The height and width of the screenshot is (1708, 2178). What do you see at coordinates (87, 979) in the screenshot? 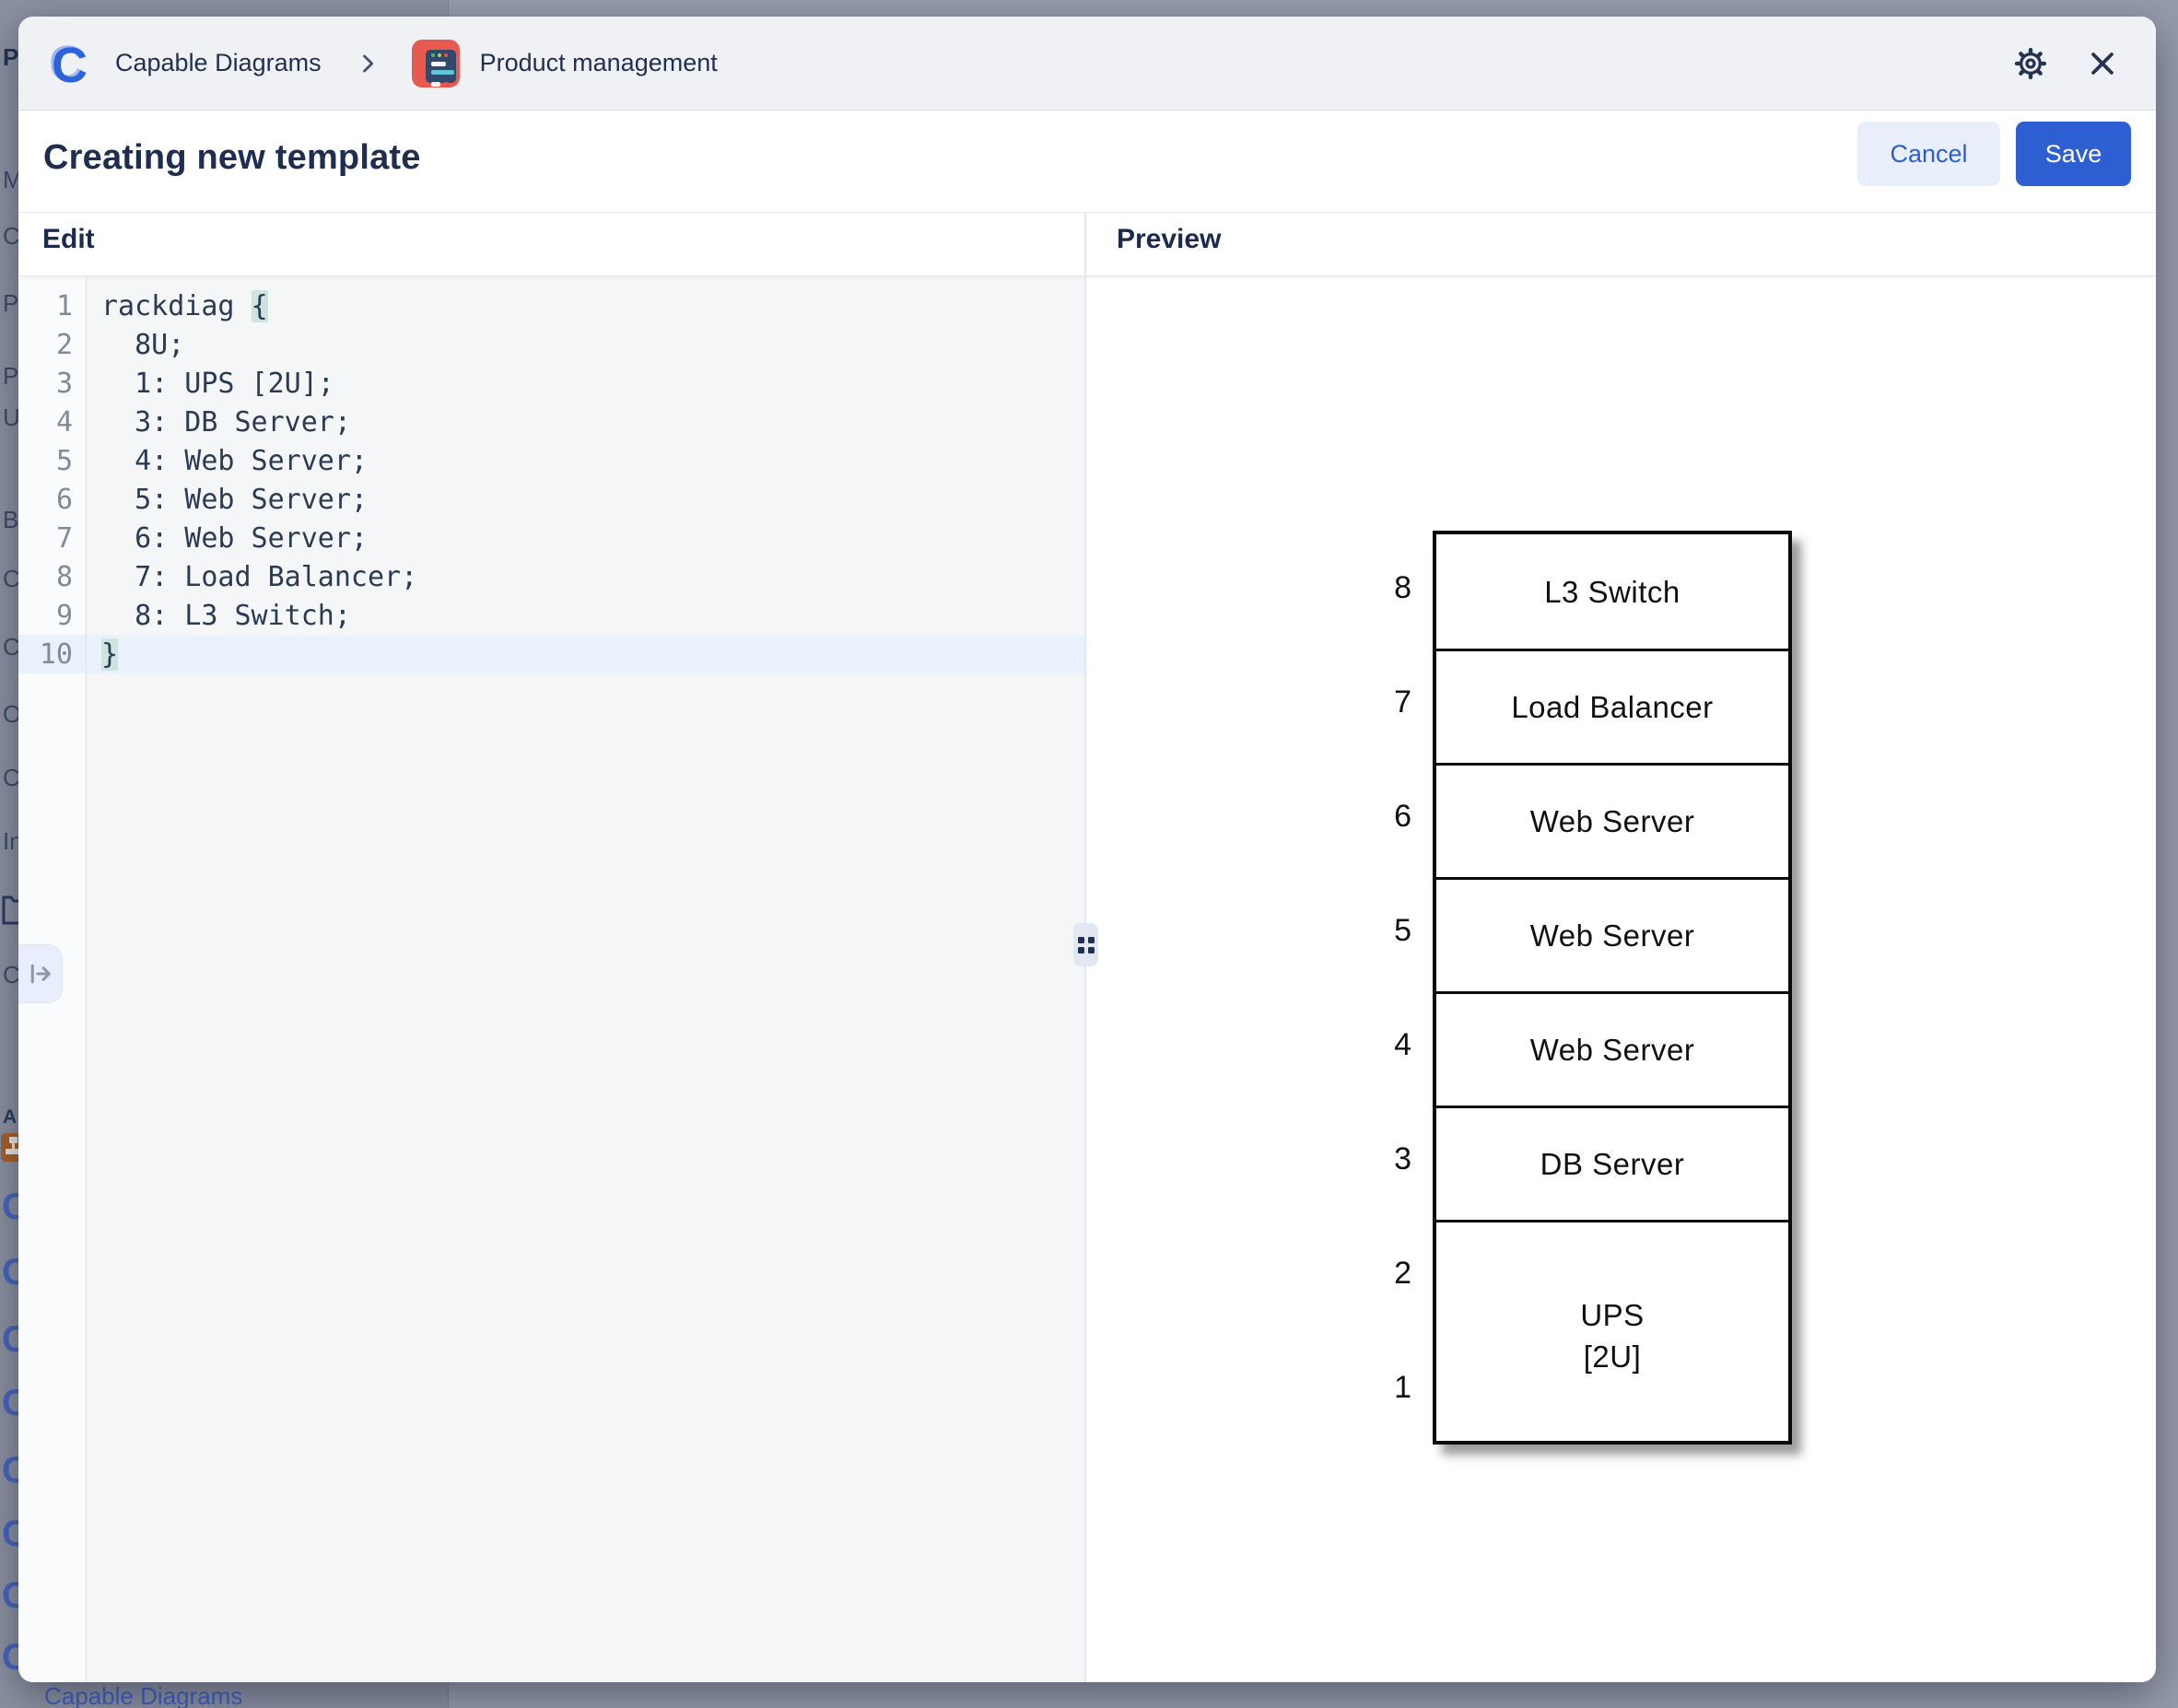
I see `gutter-divider` at bounding box center [87, 979].